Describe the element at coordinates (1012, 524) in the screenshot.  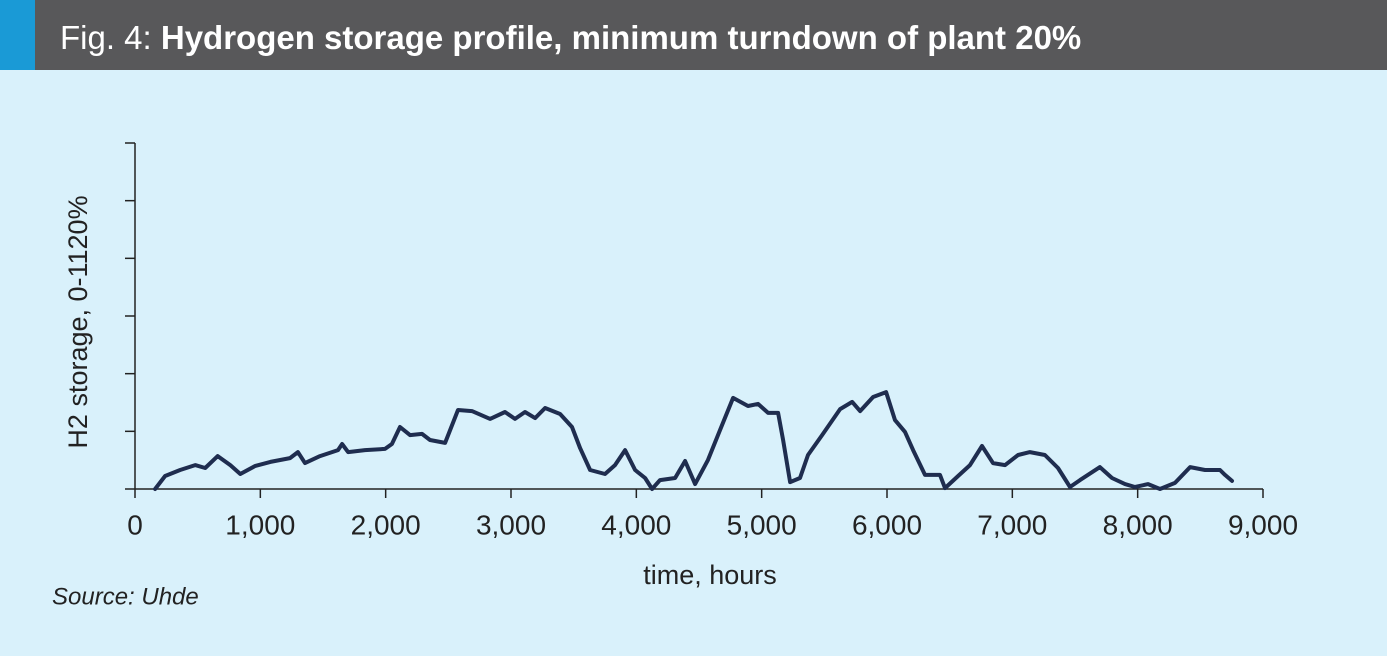
I see `x-tick-label: 7,000` at that location.